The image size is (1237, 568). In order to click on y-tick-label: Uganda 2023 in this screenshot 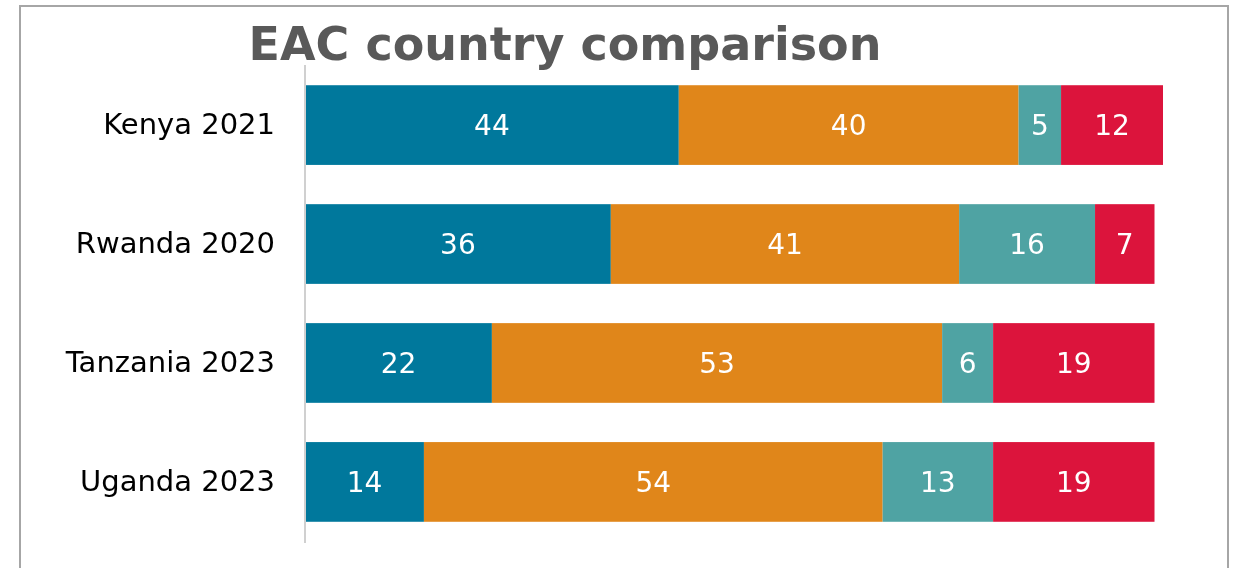, I will do `click(177, 481)`.